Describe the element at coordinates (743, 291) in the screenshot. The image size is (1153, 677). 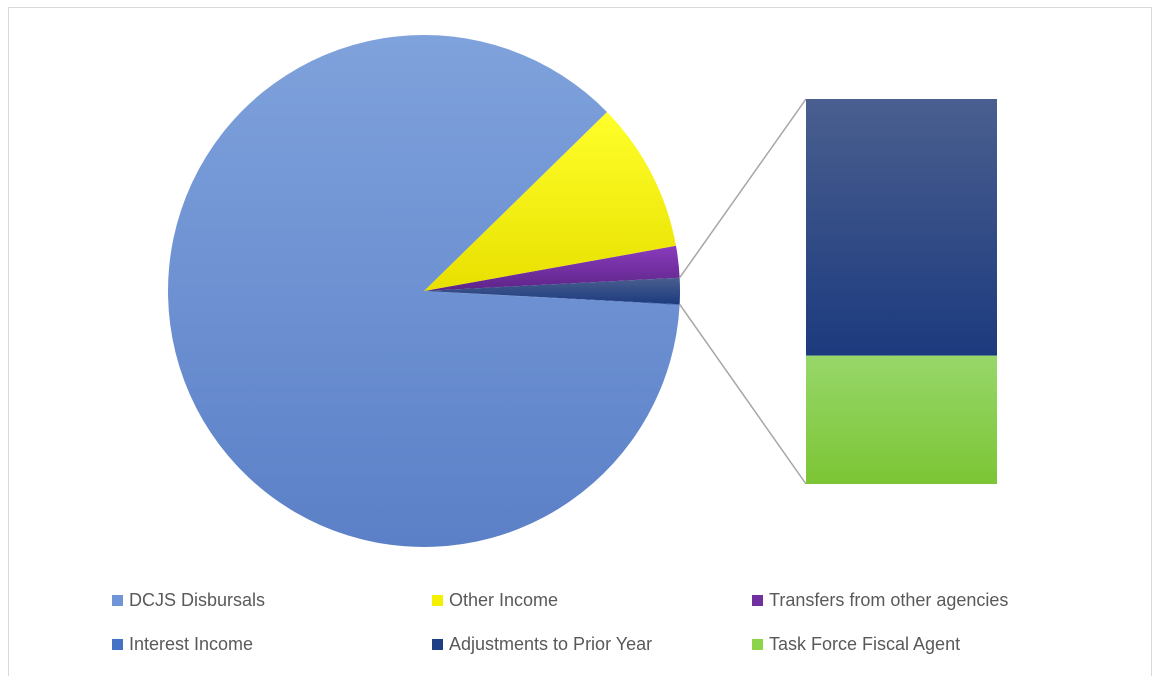
I see `connector-lines` at that location.